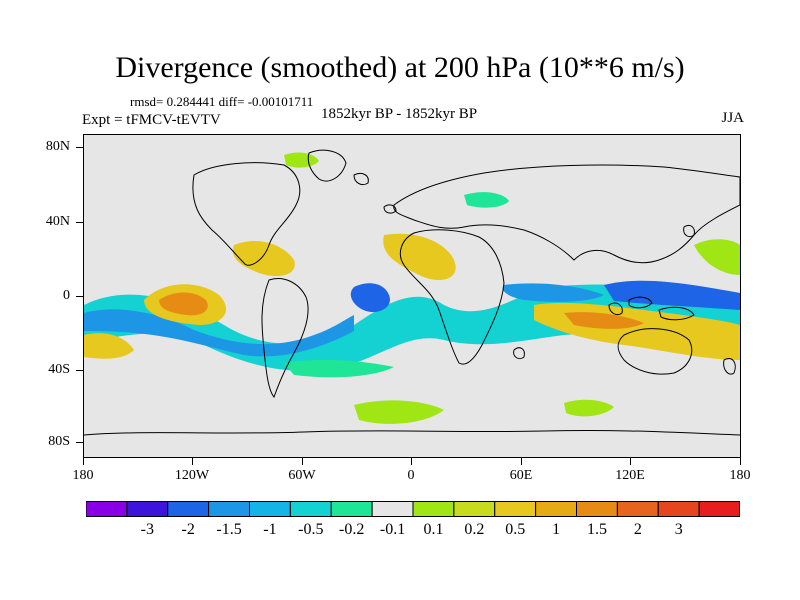 This screenshot has height=600, width=800. What do you see at coordinates (192, 475) in the screenshot?
I see `x-label-120w: 120W` at bounding box center [192, 475].